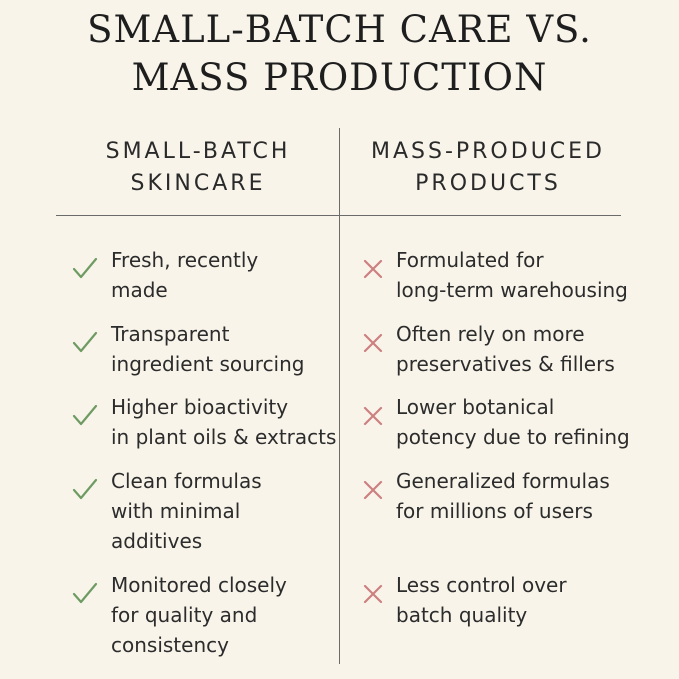 This screenshot has width=679, height=679. I want to click on item-line: Lower botanical, so click(475, 407).